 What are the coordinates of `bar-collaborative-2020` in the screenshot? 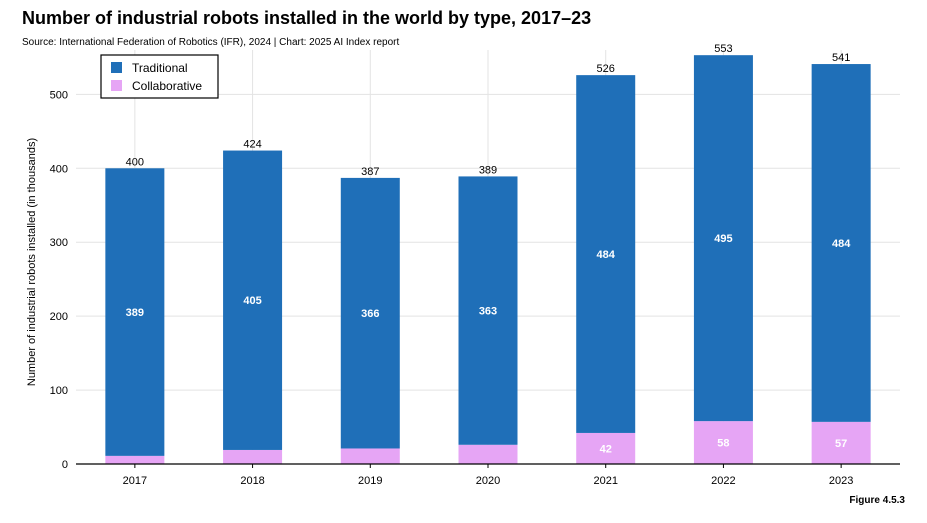 It's located at (488, 454).